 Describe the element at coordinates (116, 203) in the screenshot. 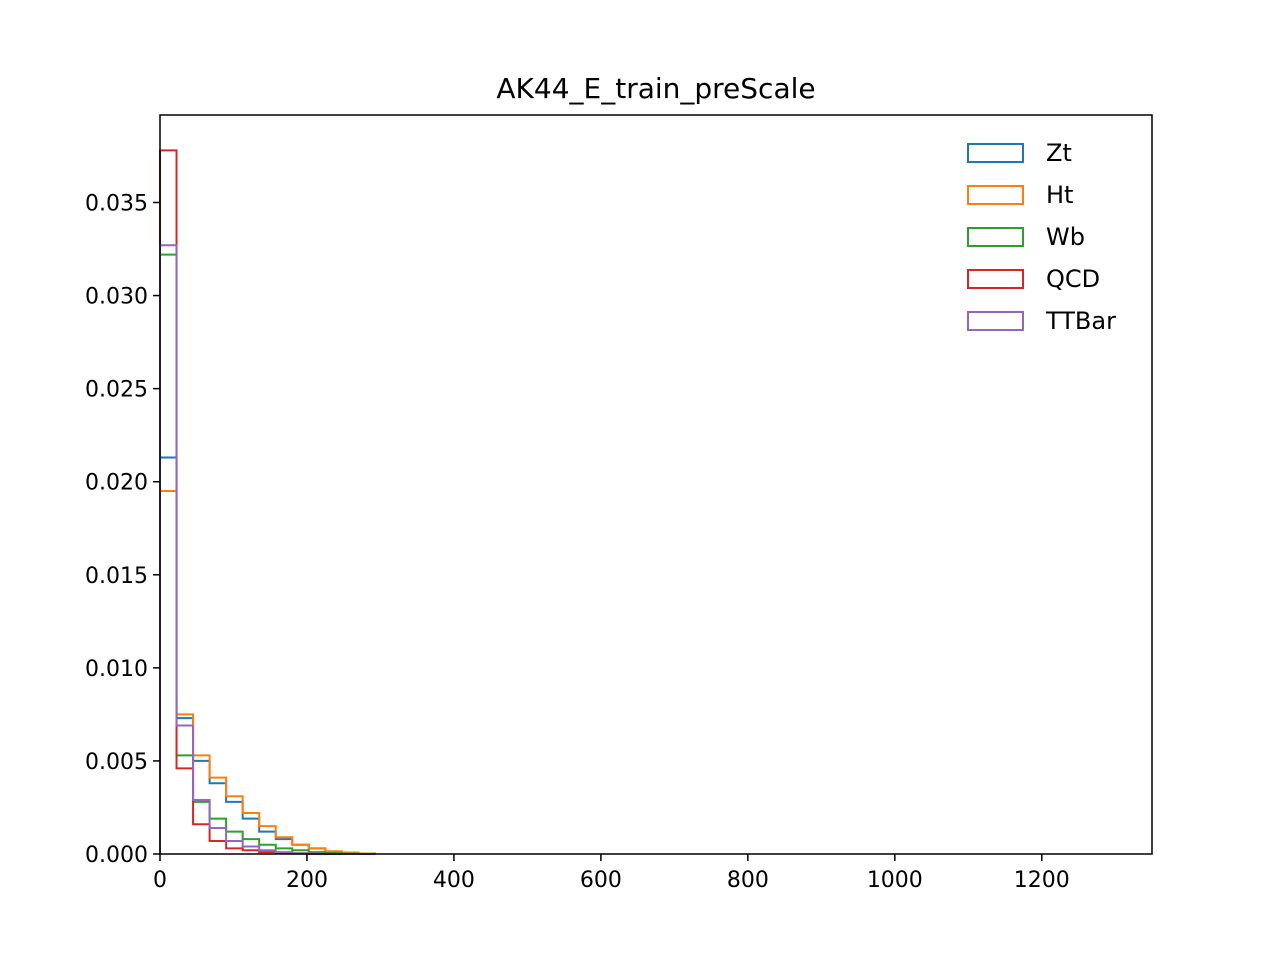

I see `y-tick-label: 0.035` at that location.